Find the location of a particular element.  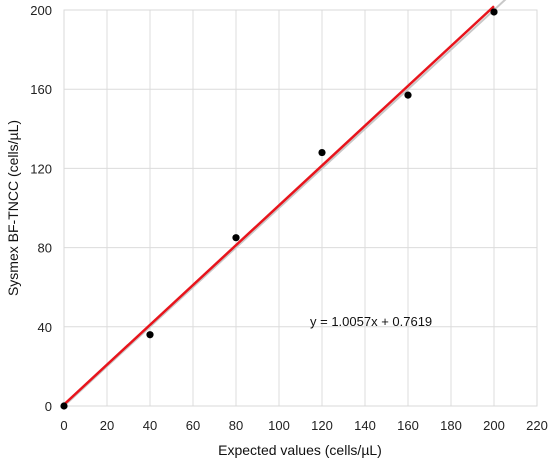

y-tick-label: 120 is located at coordinates (41, 168).